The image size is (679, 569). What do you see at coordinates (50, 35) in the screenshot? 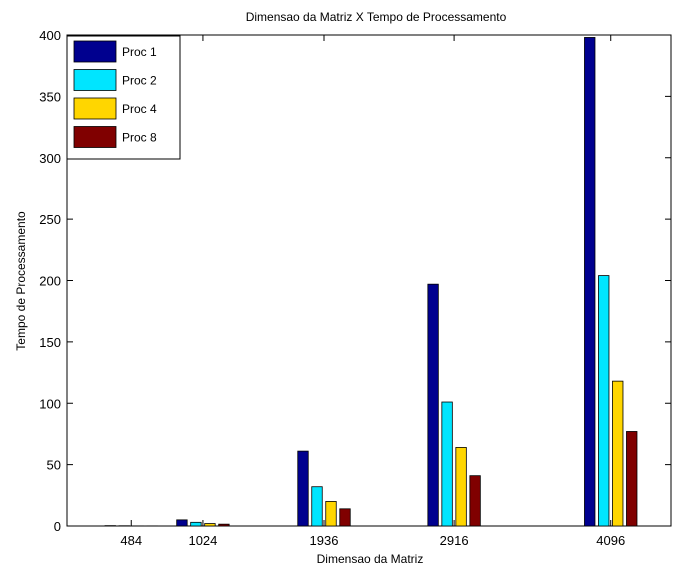
I see `y-tick-label: 400` at bounding box center [50, 35].